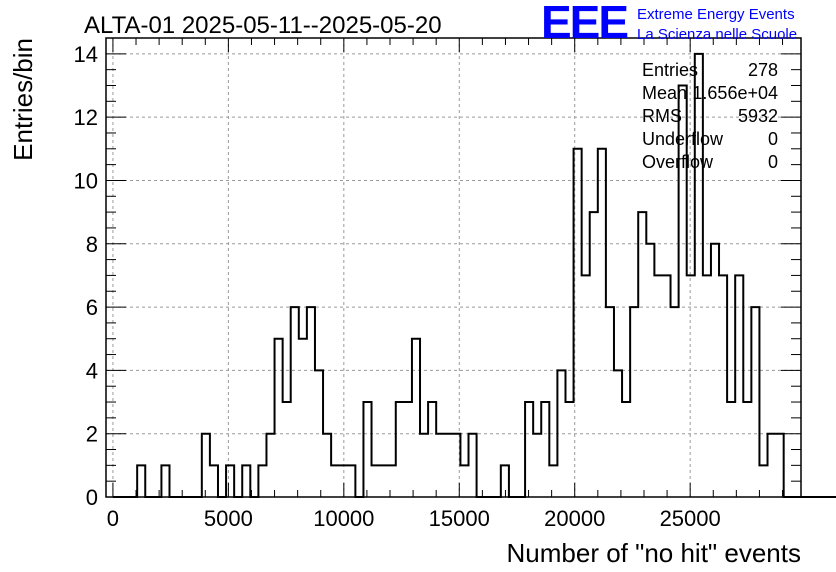 This screenshot has width=836, height=572. I want to click on stats-value-entries: 278, so click(763, 70).